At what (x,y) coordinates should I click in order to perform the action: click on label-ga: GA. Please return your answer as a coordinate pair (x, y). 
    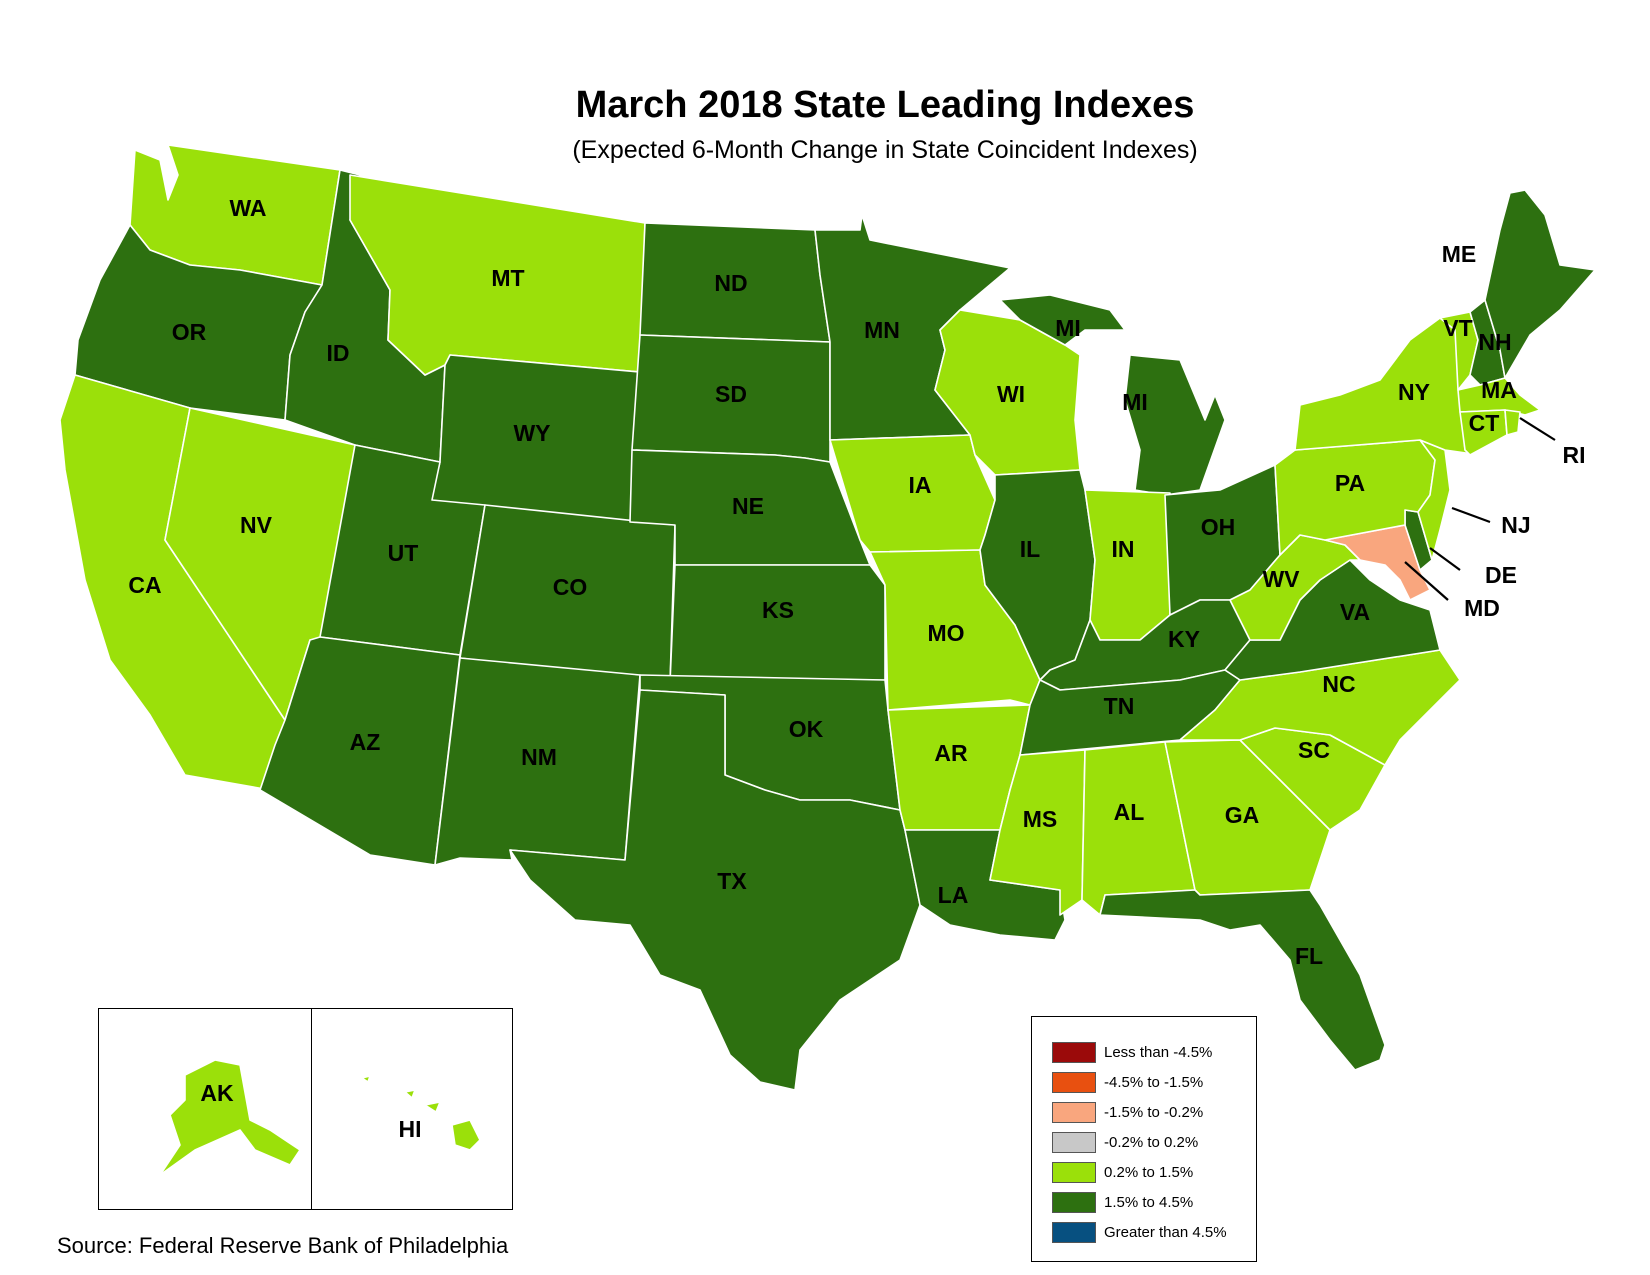
    Looking at the image, I should click on (1242, 815).